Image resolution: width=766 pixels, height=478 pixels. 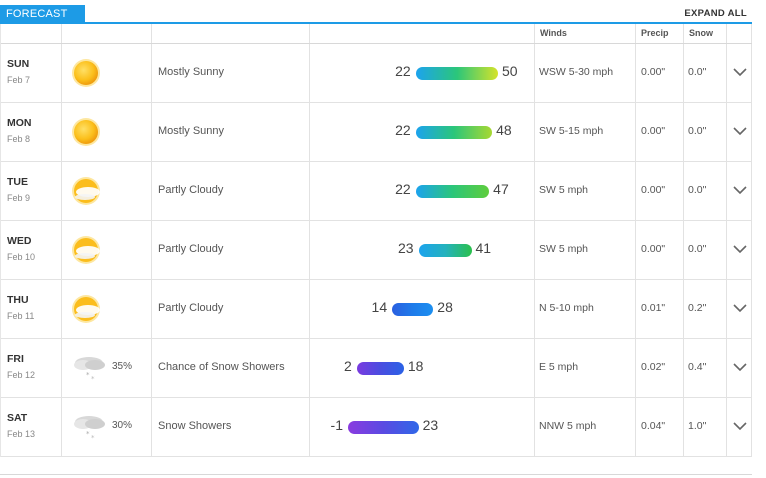 What do you see at coordinates (483, 248) in the screenshot?
I see `high-temp: 41` at bounding box center [483, 248].